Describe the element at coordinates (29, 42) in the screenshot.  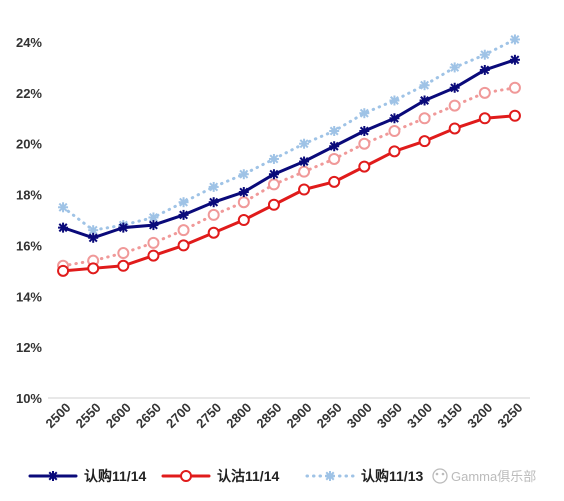
I see `y-tick-label: 24%` at that location.